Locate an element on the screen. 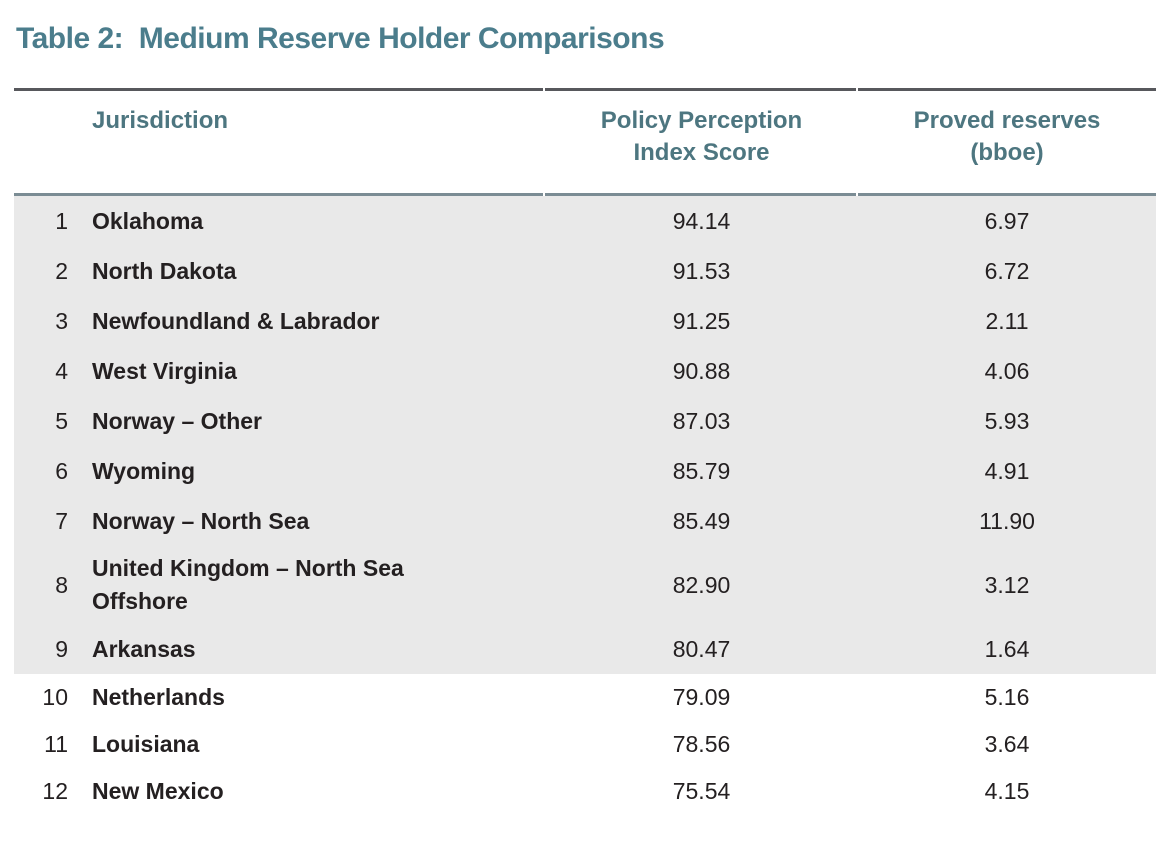  proved-reserves-value: 2.11 is located at coordinates (1007, 320).